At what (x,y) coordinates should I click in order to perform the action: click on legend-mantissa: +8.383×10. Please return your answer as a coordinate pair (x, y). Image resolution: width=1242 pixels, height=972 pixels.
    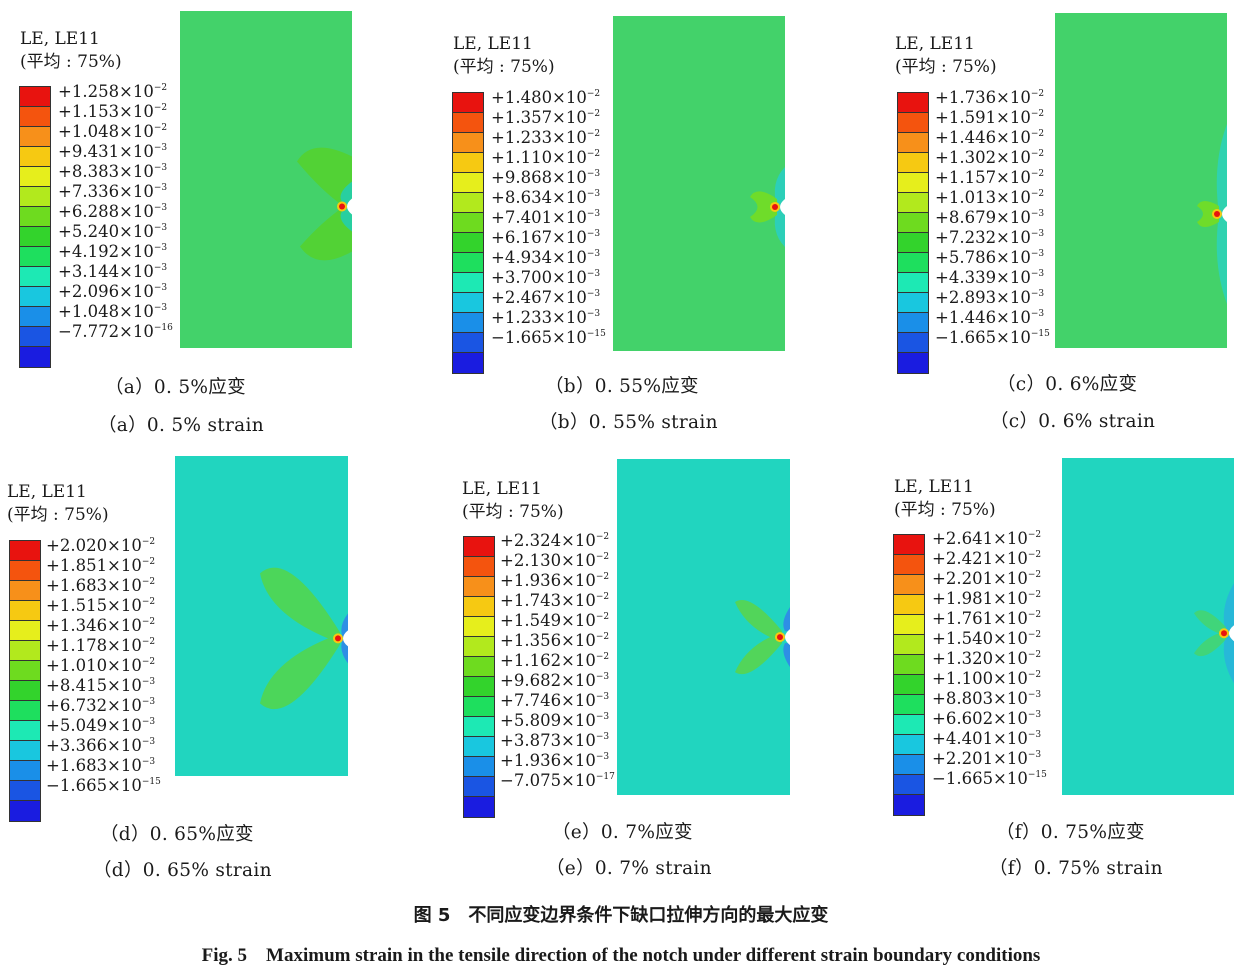
    Looking at the image, I should click on (106, 171).